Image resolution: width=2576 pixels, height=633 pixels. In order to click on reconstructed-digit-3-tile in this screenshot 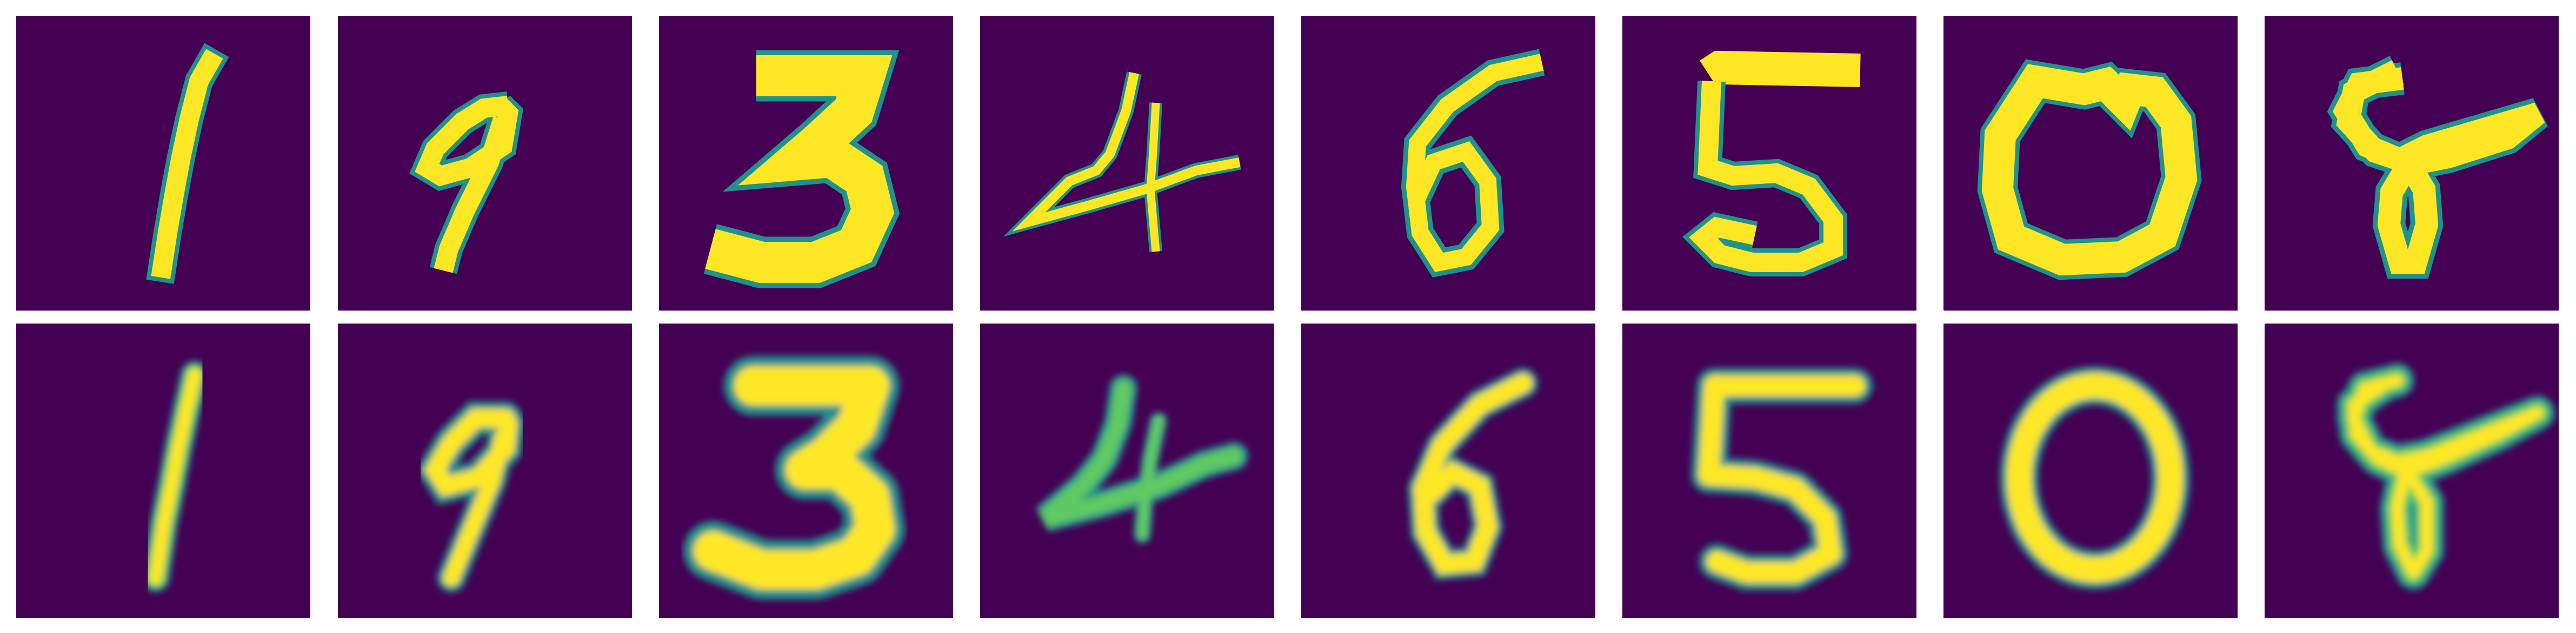, I will do `click(806, 471)`.